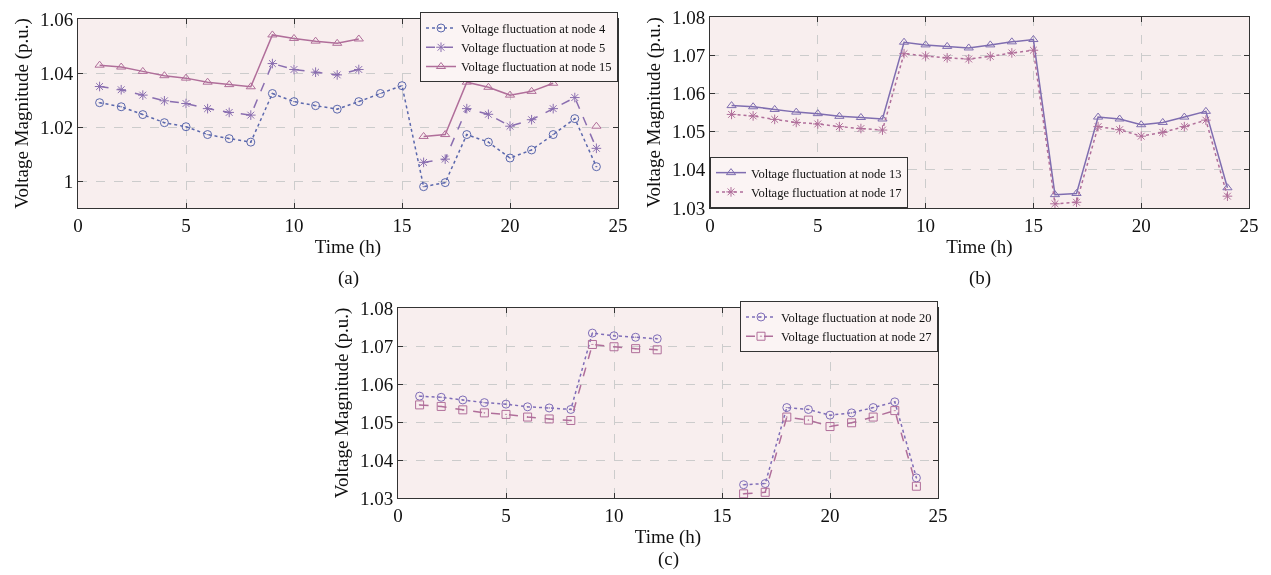  I want to click on y-tick-label: 1.02, so click(56, 127).